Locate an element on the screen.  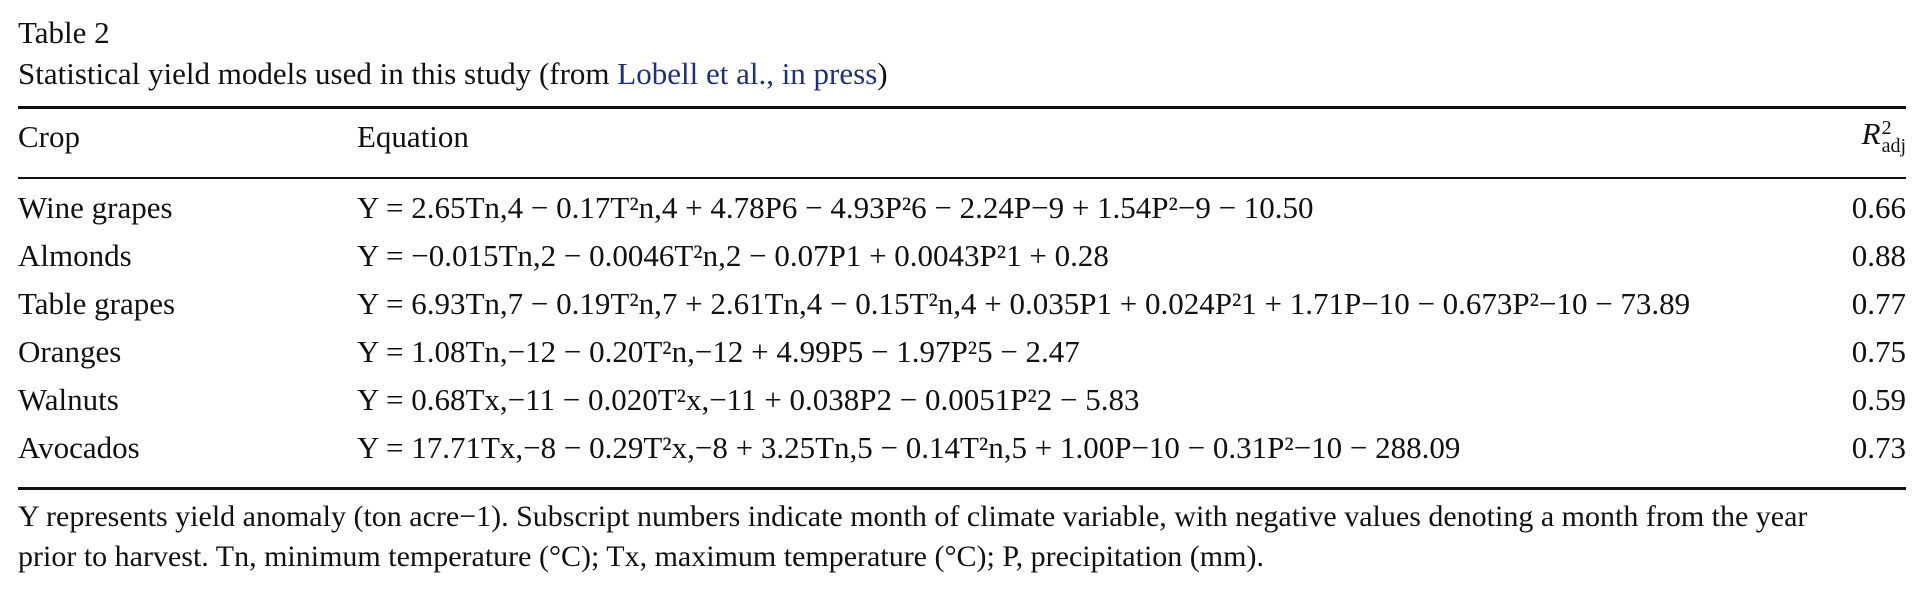
header-equation: Equation is located at coordinates (413, 136).